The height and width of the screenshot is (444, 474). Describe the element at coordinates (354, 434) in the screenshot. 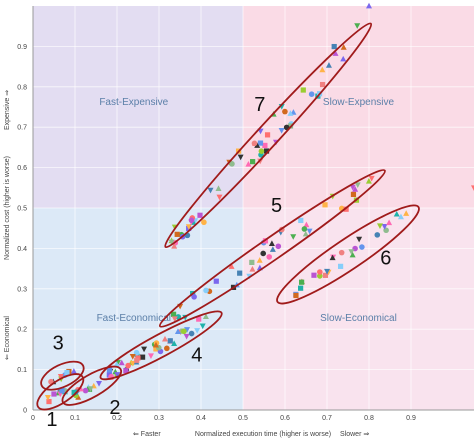

I see `x-axis-label-right: Slower ⇒` at that location.